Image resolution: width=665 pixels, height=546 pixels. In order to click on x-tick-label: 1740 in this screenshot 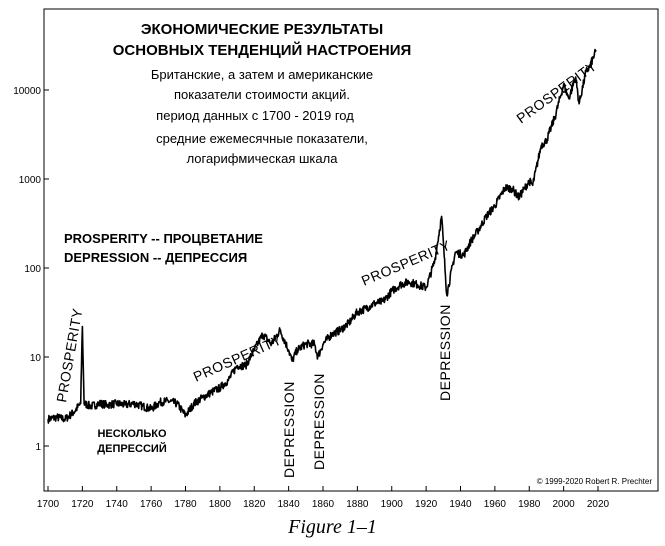, I will do `click(117, 504)`.